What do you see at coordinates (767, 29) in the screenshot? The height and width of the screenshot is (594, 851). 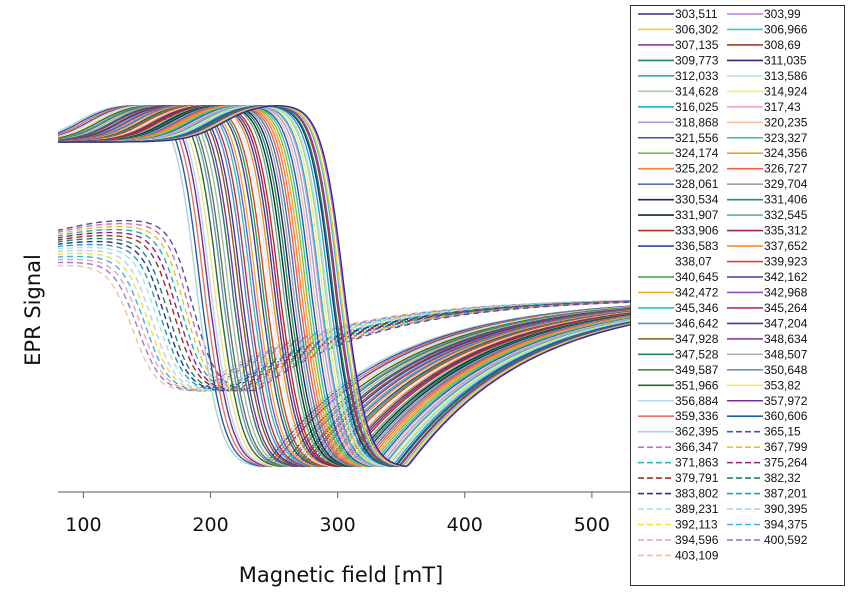 I see `legend-item: 306,966` at bounding box center [767, 29].